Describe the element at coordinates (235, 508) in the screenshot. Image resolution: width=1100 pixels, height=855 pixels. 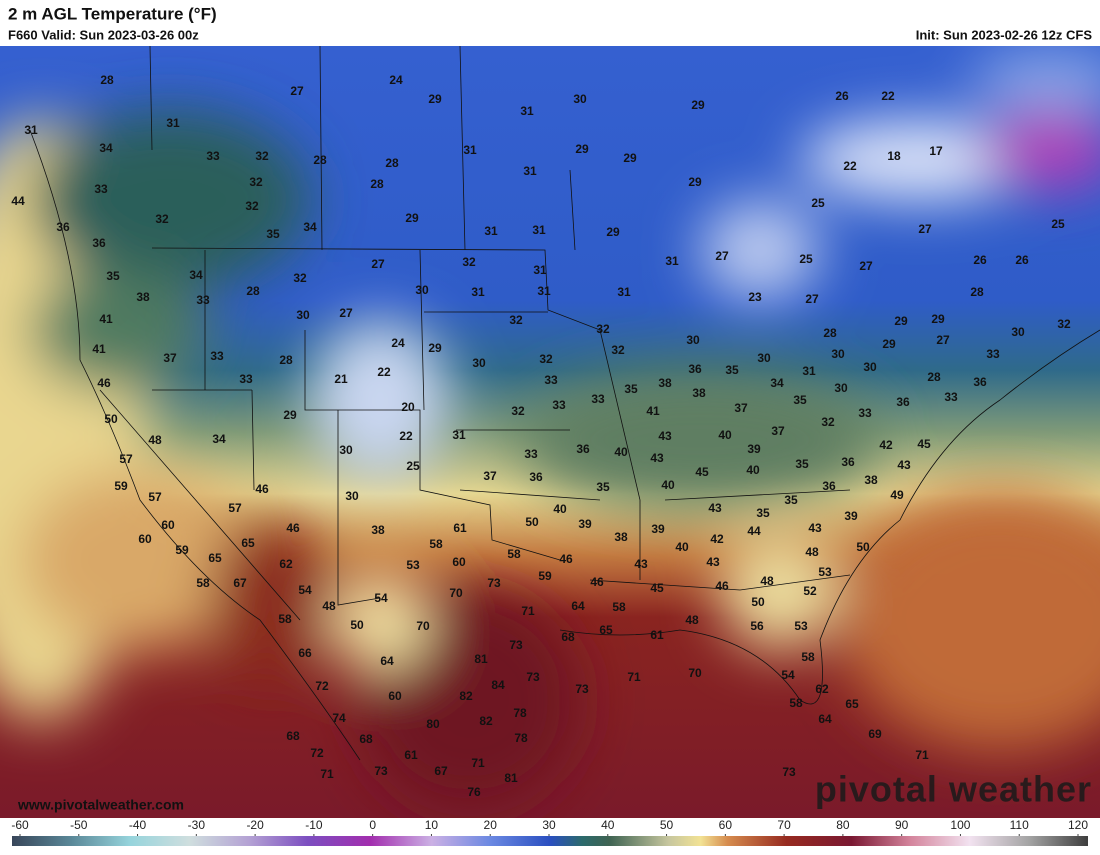
I see `temperature-label: 57` at that location.